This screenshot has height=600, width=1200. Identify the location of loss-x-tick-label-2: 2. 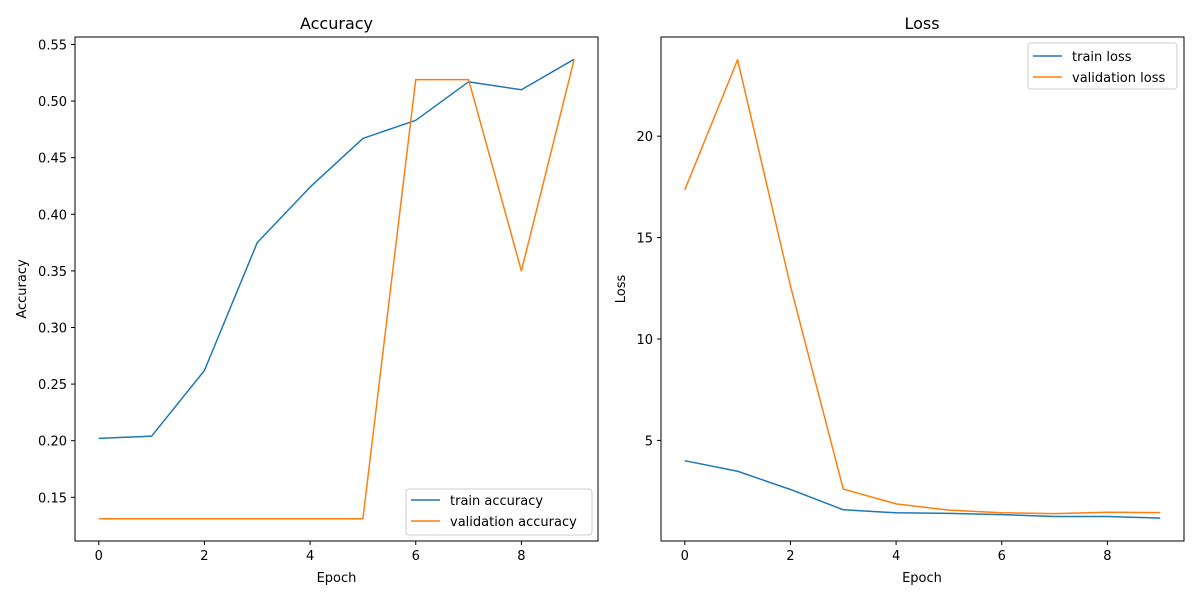
(790, 556).